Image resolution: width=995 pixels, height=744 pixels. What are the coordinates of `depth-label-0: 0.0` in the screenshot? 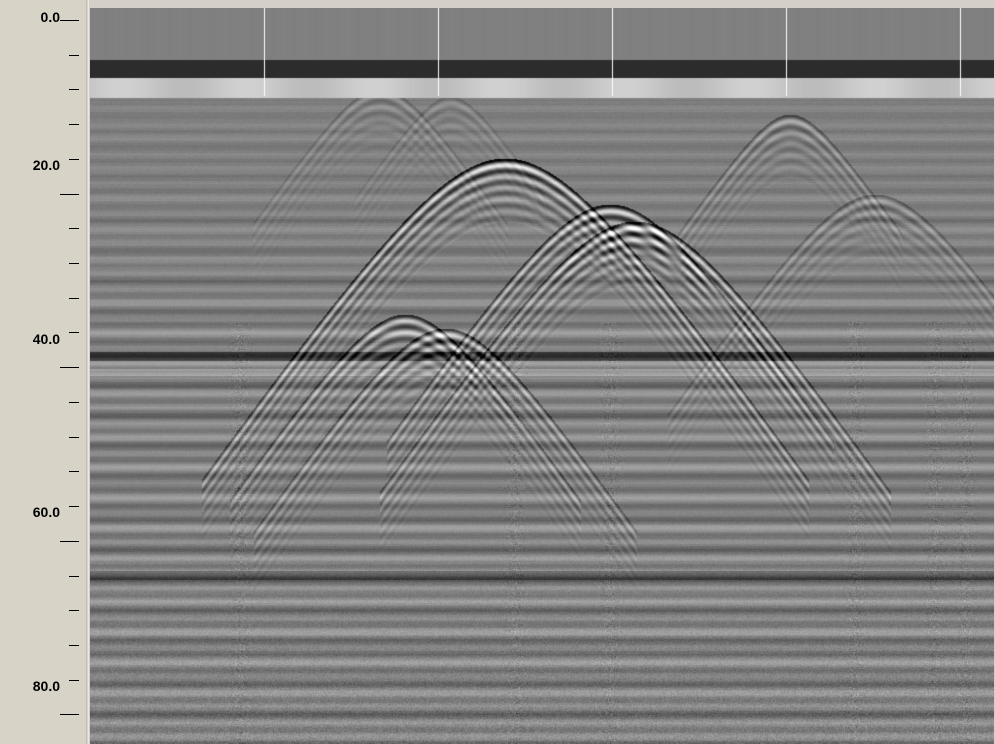 It's located at (50, 17).